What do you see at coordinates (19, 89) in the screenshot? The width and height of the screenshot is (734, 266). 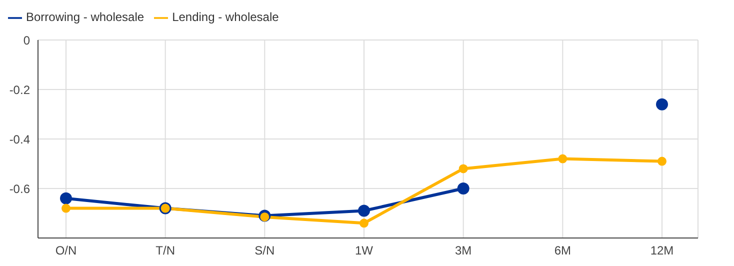 I see `y-tick-label: -0.2` at bounding box center [19, 89].